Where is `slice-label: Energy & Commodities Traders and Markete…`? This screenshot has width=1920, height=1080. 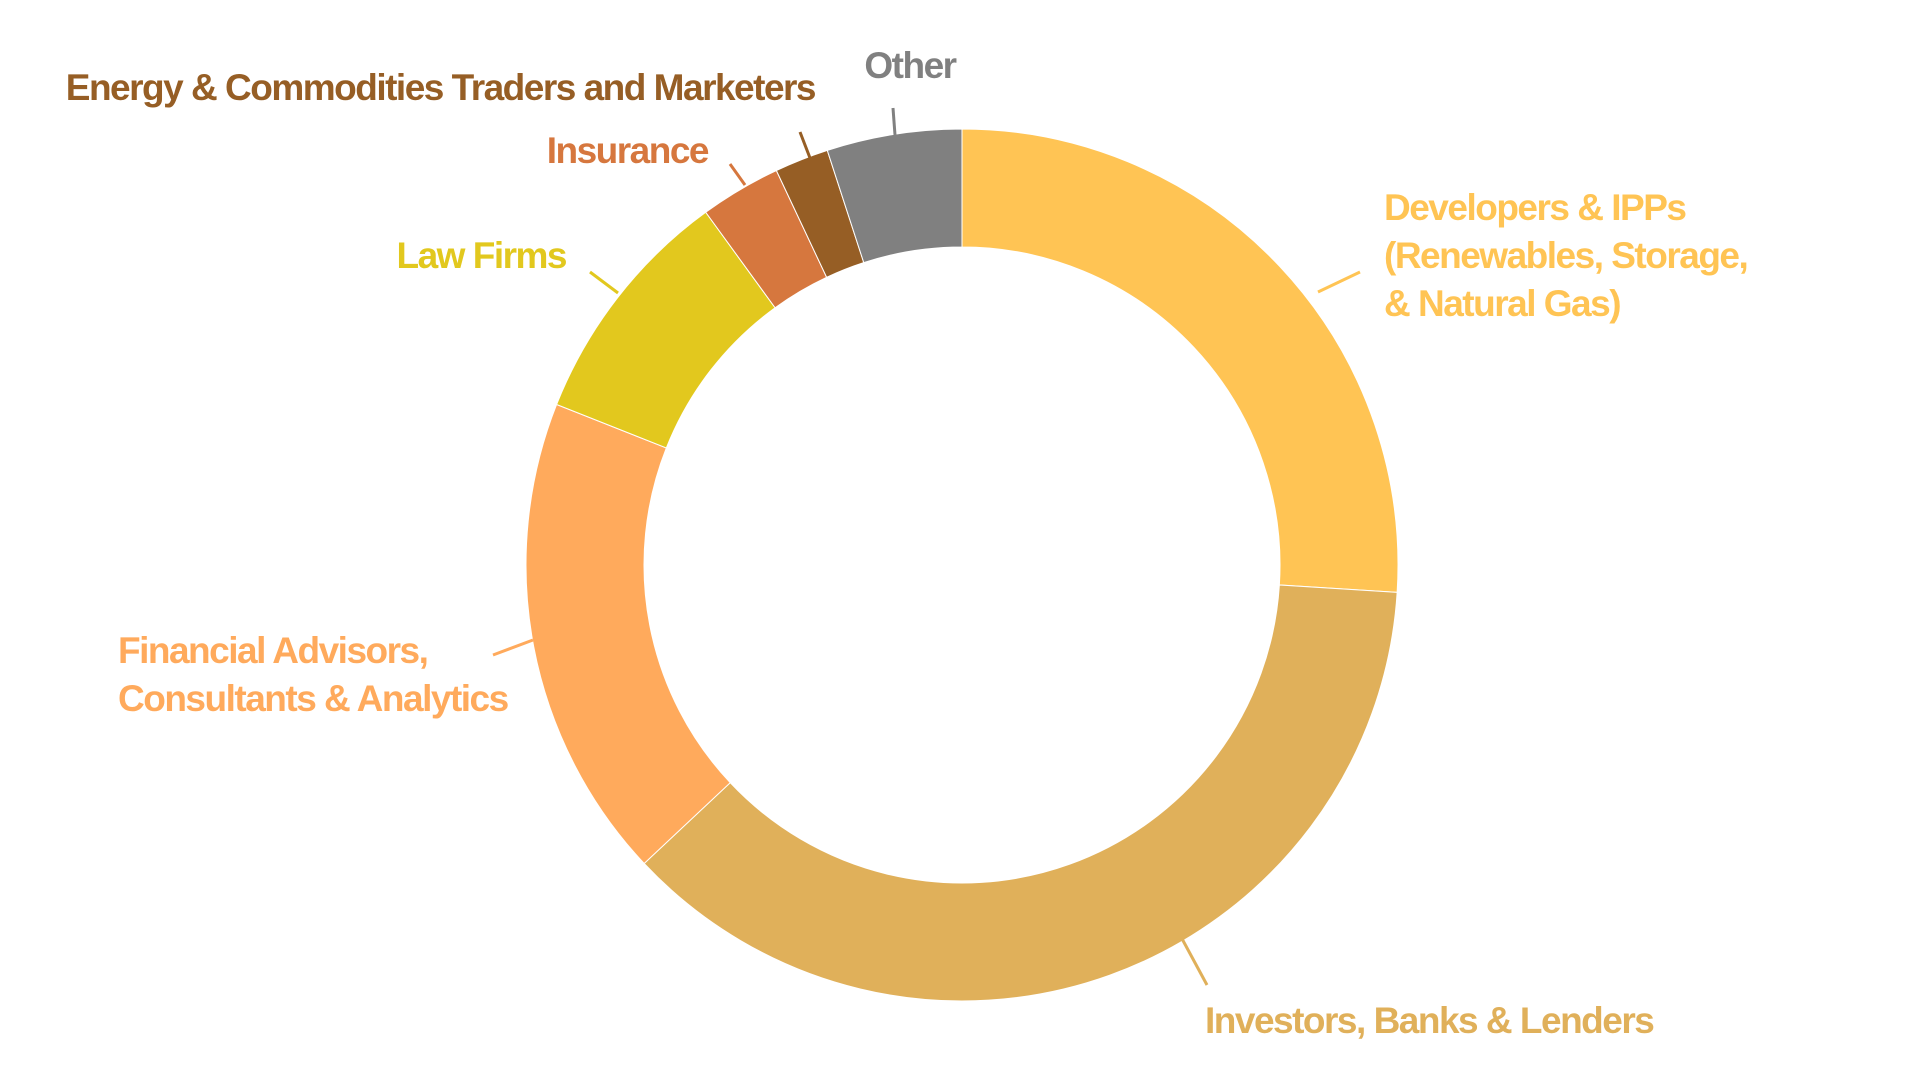
slice-label: Energy & Commodities Traders and Markete… is located at coordinates (441, 87).